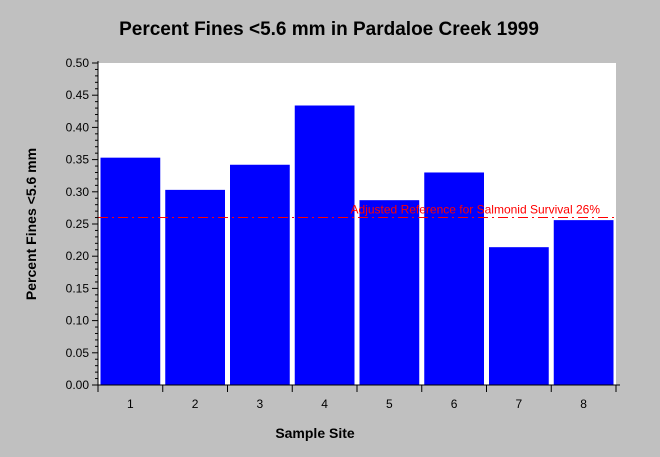 The width and height of the screenshot is (660, 457). Describe the element at coordinates (389, 404) in the screenshot. I see `x-tick-label: 5` at that location.